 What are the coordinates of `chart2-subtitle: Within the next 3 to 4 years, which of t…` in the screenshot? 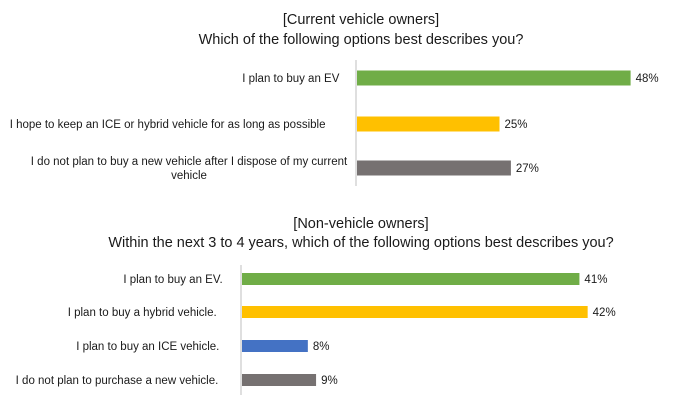 It's located at (360, 243).